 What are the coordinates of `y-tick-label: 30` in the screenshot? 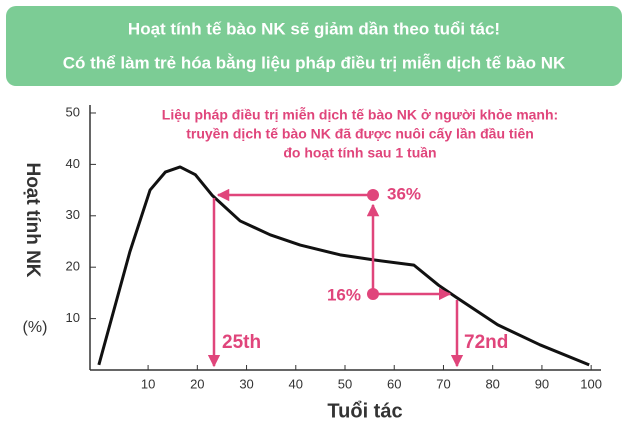 It's located at (73, 214).